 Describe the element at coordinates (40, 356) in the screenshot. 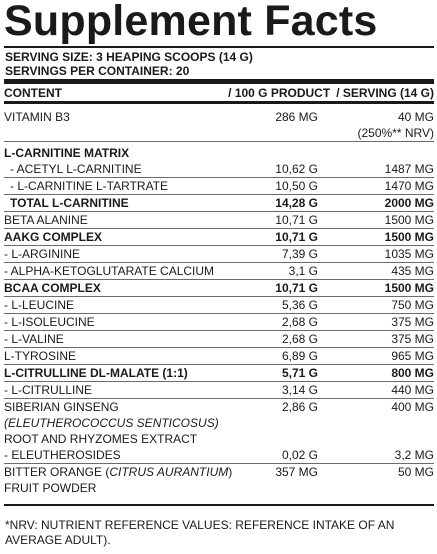

I see `row-name: L-TYROSINE` at that location.